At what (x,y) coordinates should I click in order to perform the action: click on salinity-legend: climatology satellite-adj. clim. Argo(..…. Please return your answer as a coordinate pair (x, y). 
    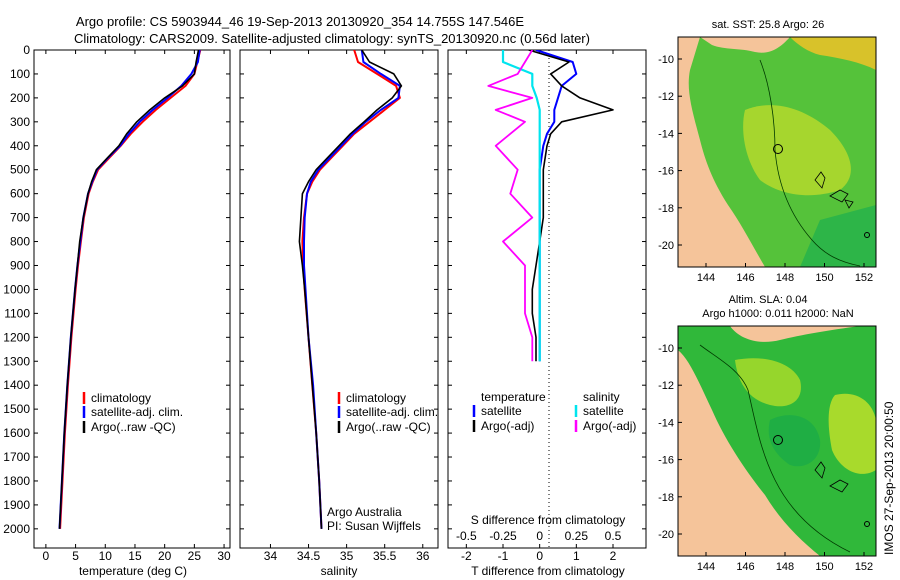
    Looking at the image, I should click on (387, 412).